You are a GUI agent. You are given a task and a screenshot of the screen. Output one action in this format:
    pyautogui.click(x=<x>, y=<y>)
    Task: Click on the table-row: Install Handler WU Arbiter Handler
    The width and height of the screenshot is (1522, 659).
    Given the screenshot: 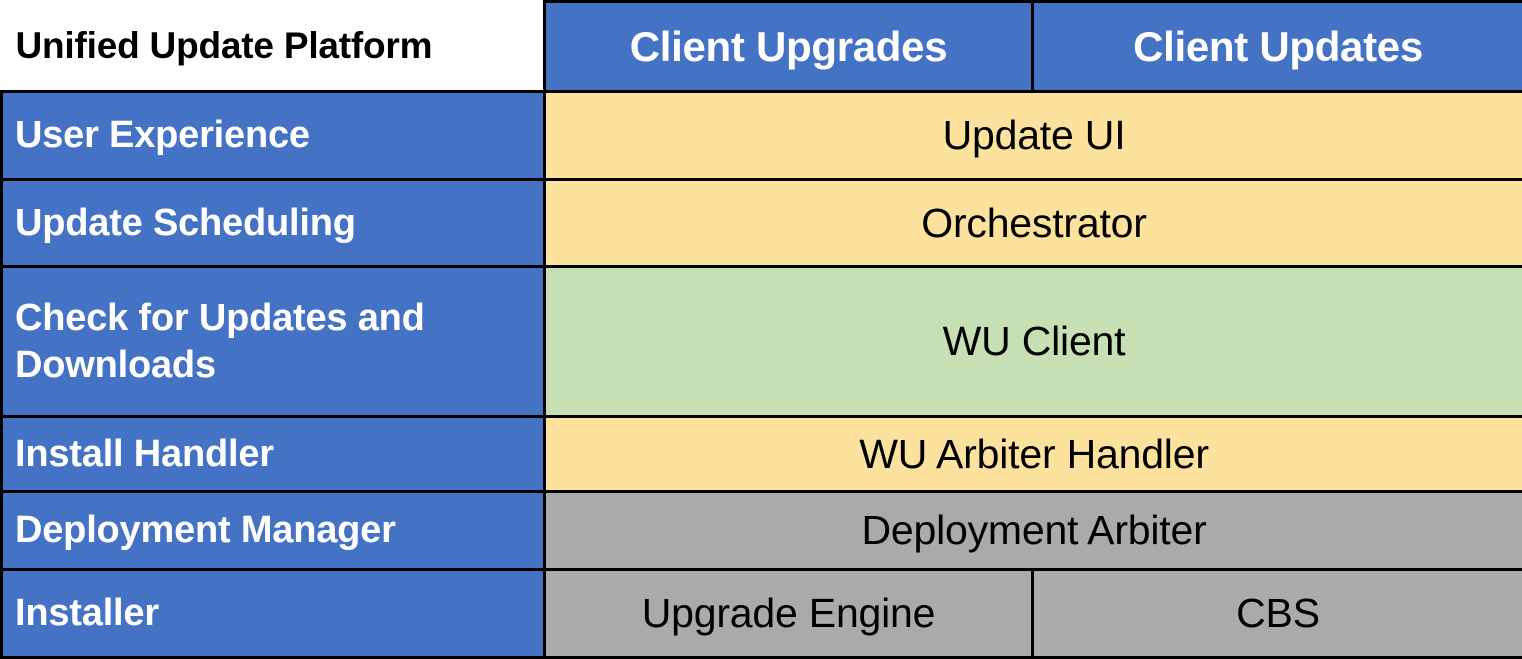 What is the action you would take?
    pyautogui.click(x=762, y=454)
    